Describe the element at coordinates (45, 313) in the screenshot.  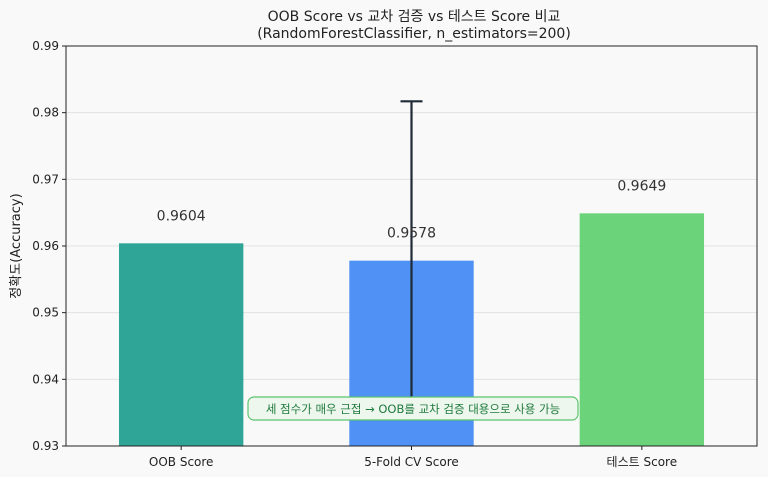
I see `y-tick-label: 0.95` at that location.